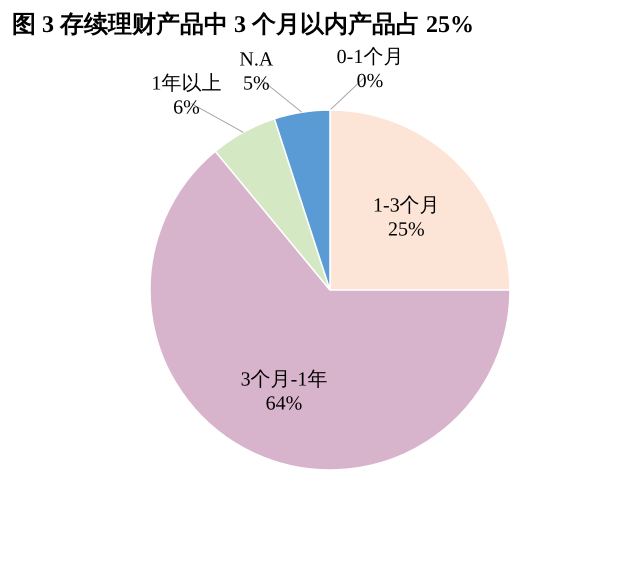  Describe the element at coordinates (370, 81) in the screenshot. I see `text: 0%` at that location.